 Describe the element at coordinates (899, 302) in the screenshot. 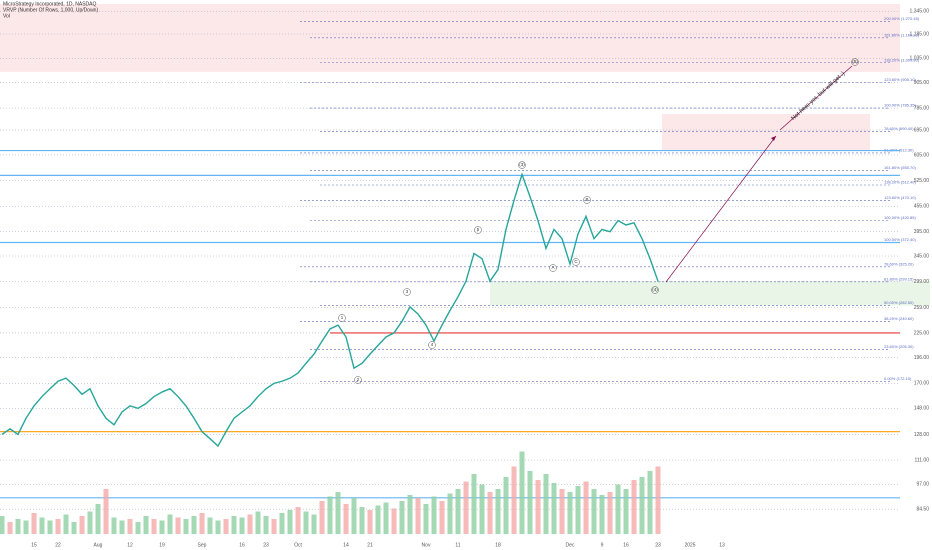

I see `fib-label: 50.00% (262.50)` at that location.